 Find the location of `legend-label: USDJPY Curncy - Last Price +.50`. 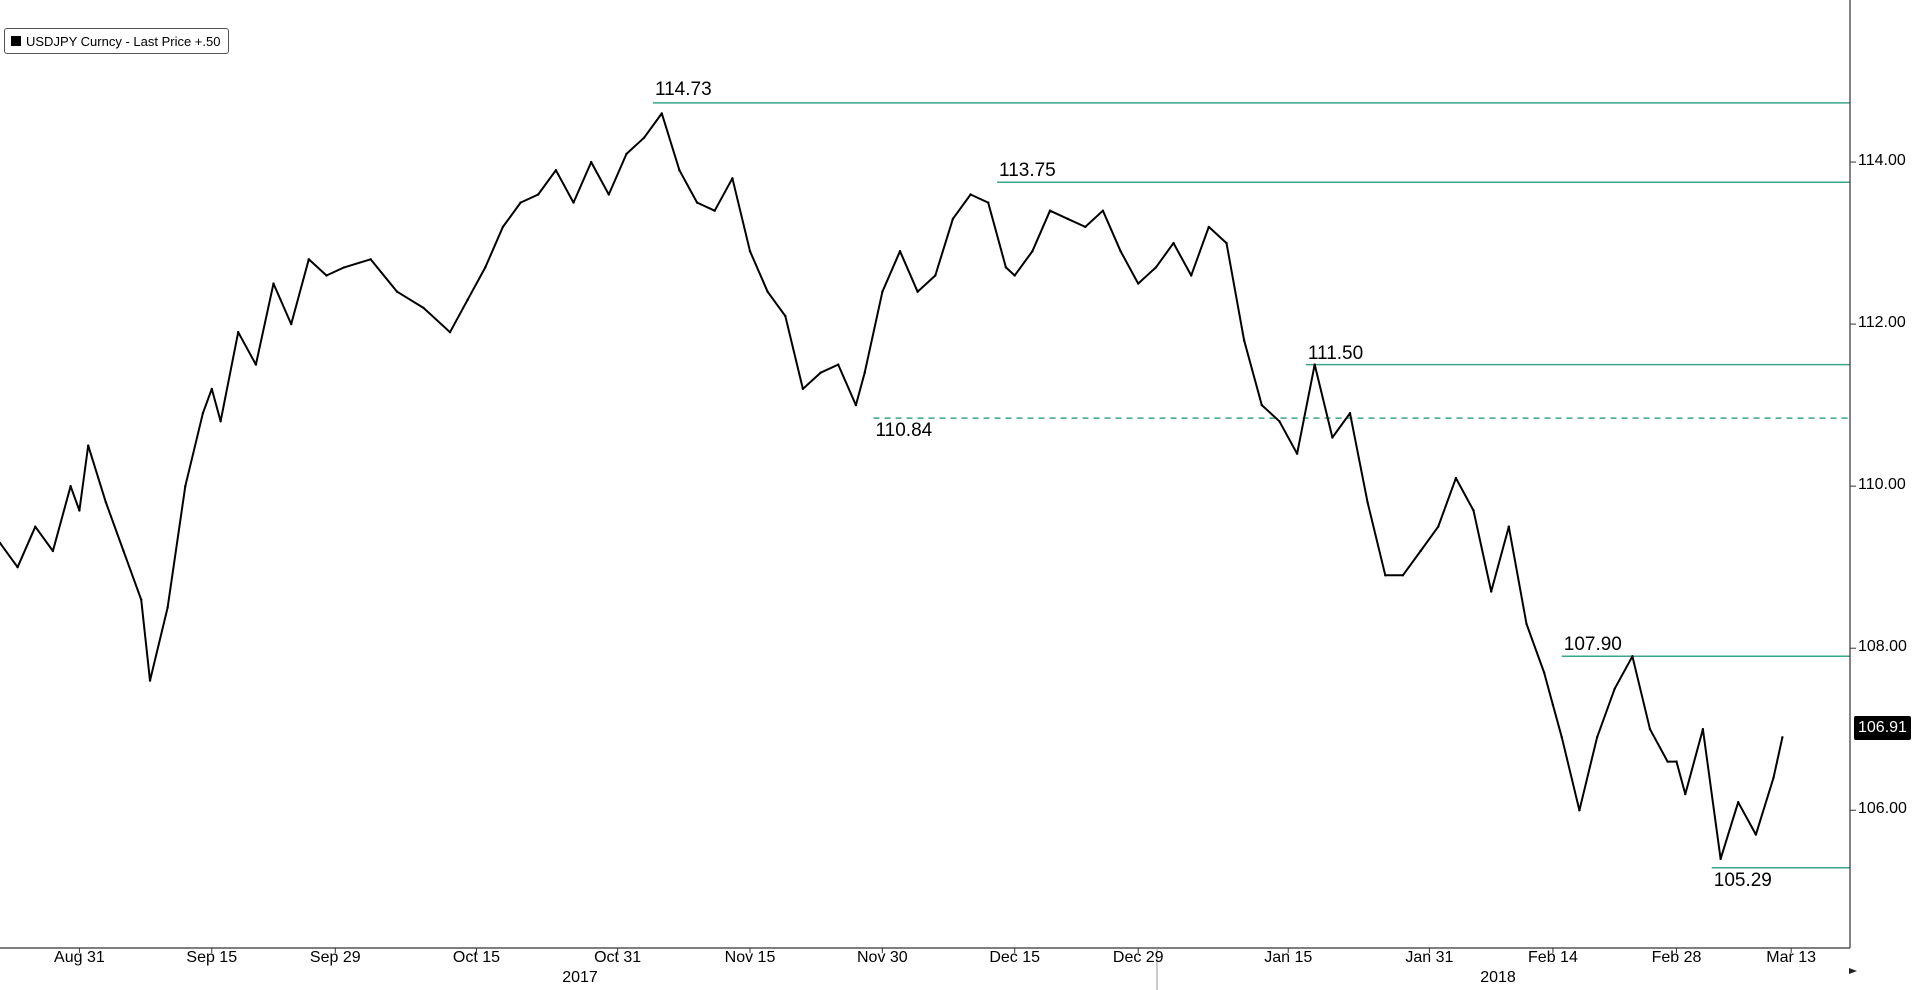

legend-label: USDJPY Curncy - Last Price +.50 is located at coordinates (123, 41).